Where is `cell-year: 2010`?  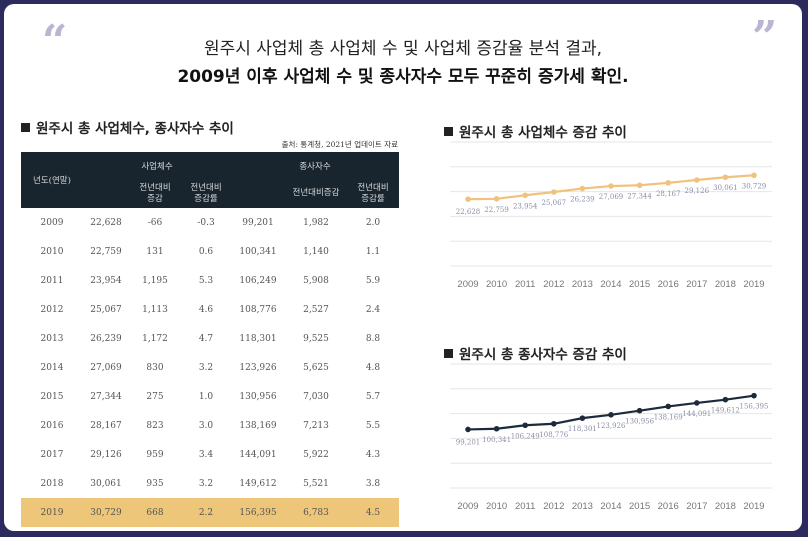
cell-year: 2010 is located at coordinates (52, 251).